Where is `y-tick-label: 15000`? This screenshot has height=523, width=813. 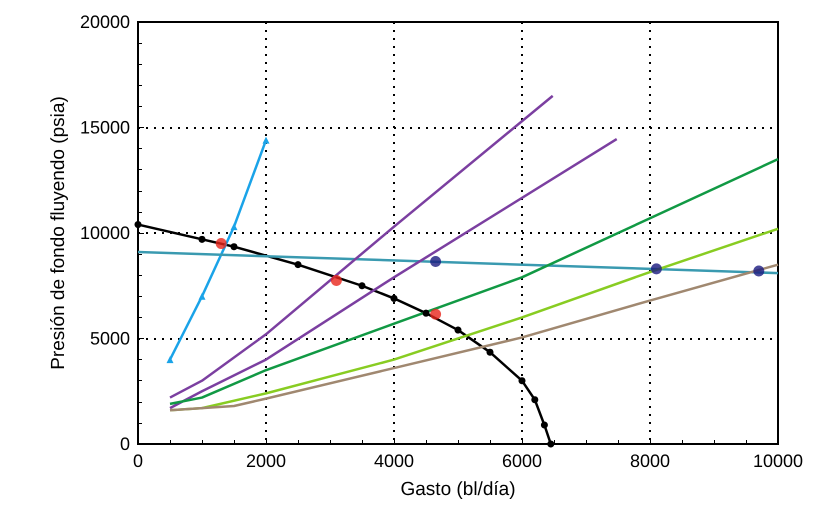 y-tick-label: 15000 is located at coordinates (105, 128).